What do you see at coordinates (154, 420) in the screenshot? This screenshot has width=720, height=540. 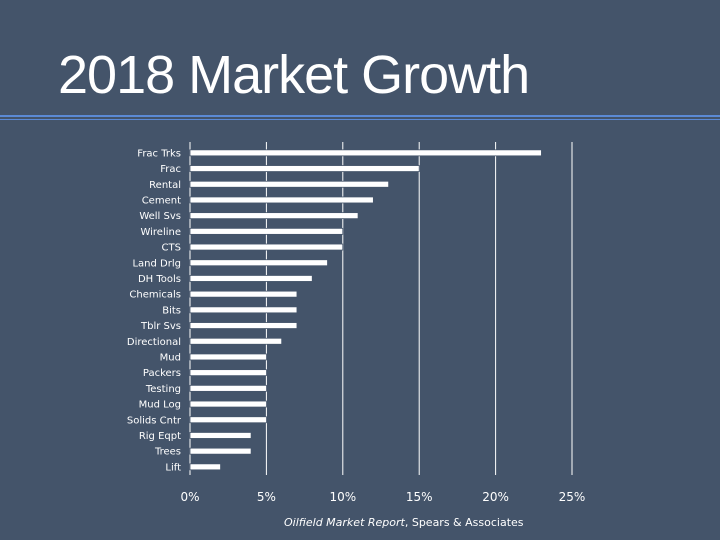 I see `category-label: Solids Cntr` at bounding box center [154, 420].